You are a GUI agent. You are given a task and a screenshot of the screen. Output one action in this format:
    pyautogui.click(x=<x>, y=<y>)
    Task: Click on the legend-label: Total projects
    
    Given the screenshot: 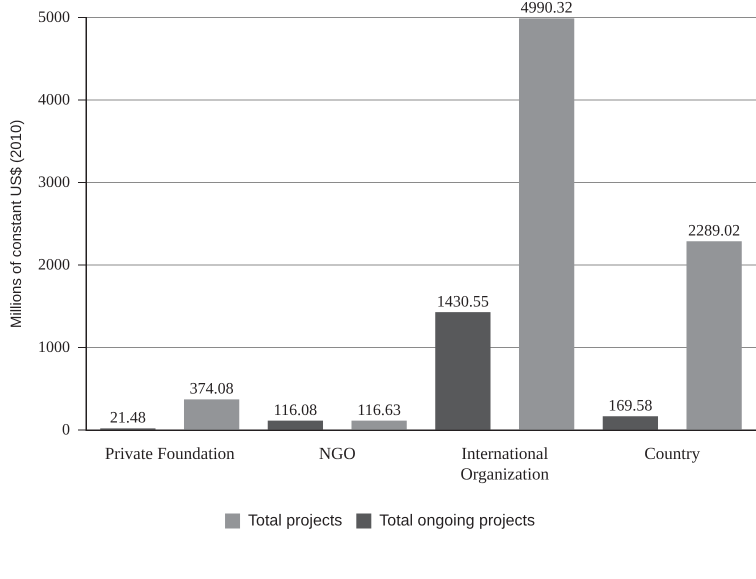 What is the action you would take?
    pyautogui.click(x=295, y=521)
    